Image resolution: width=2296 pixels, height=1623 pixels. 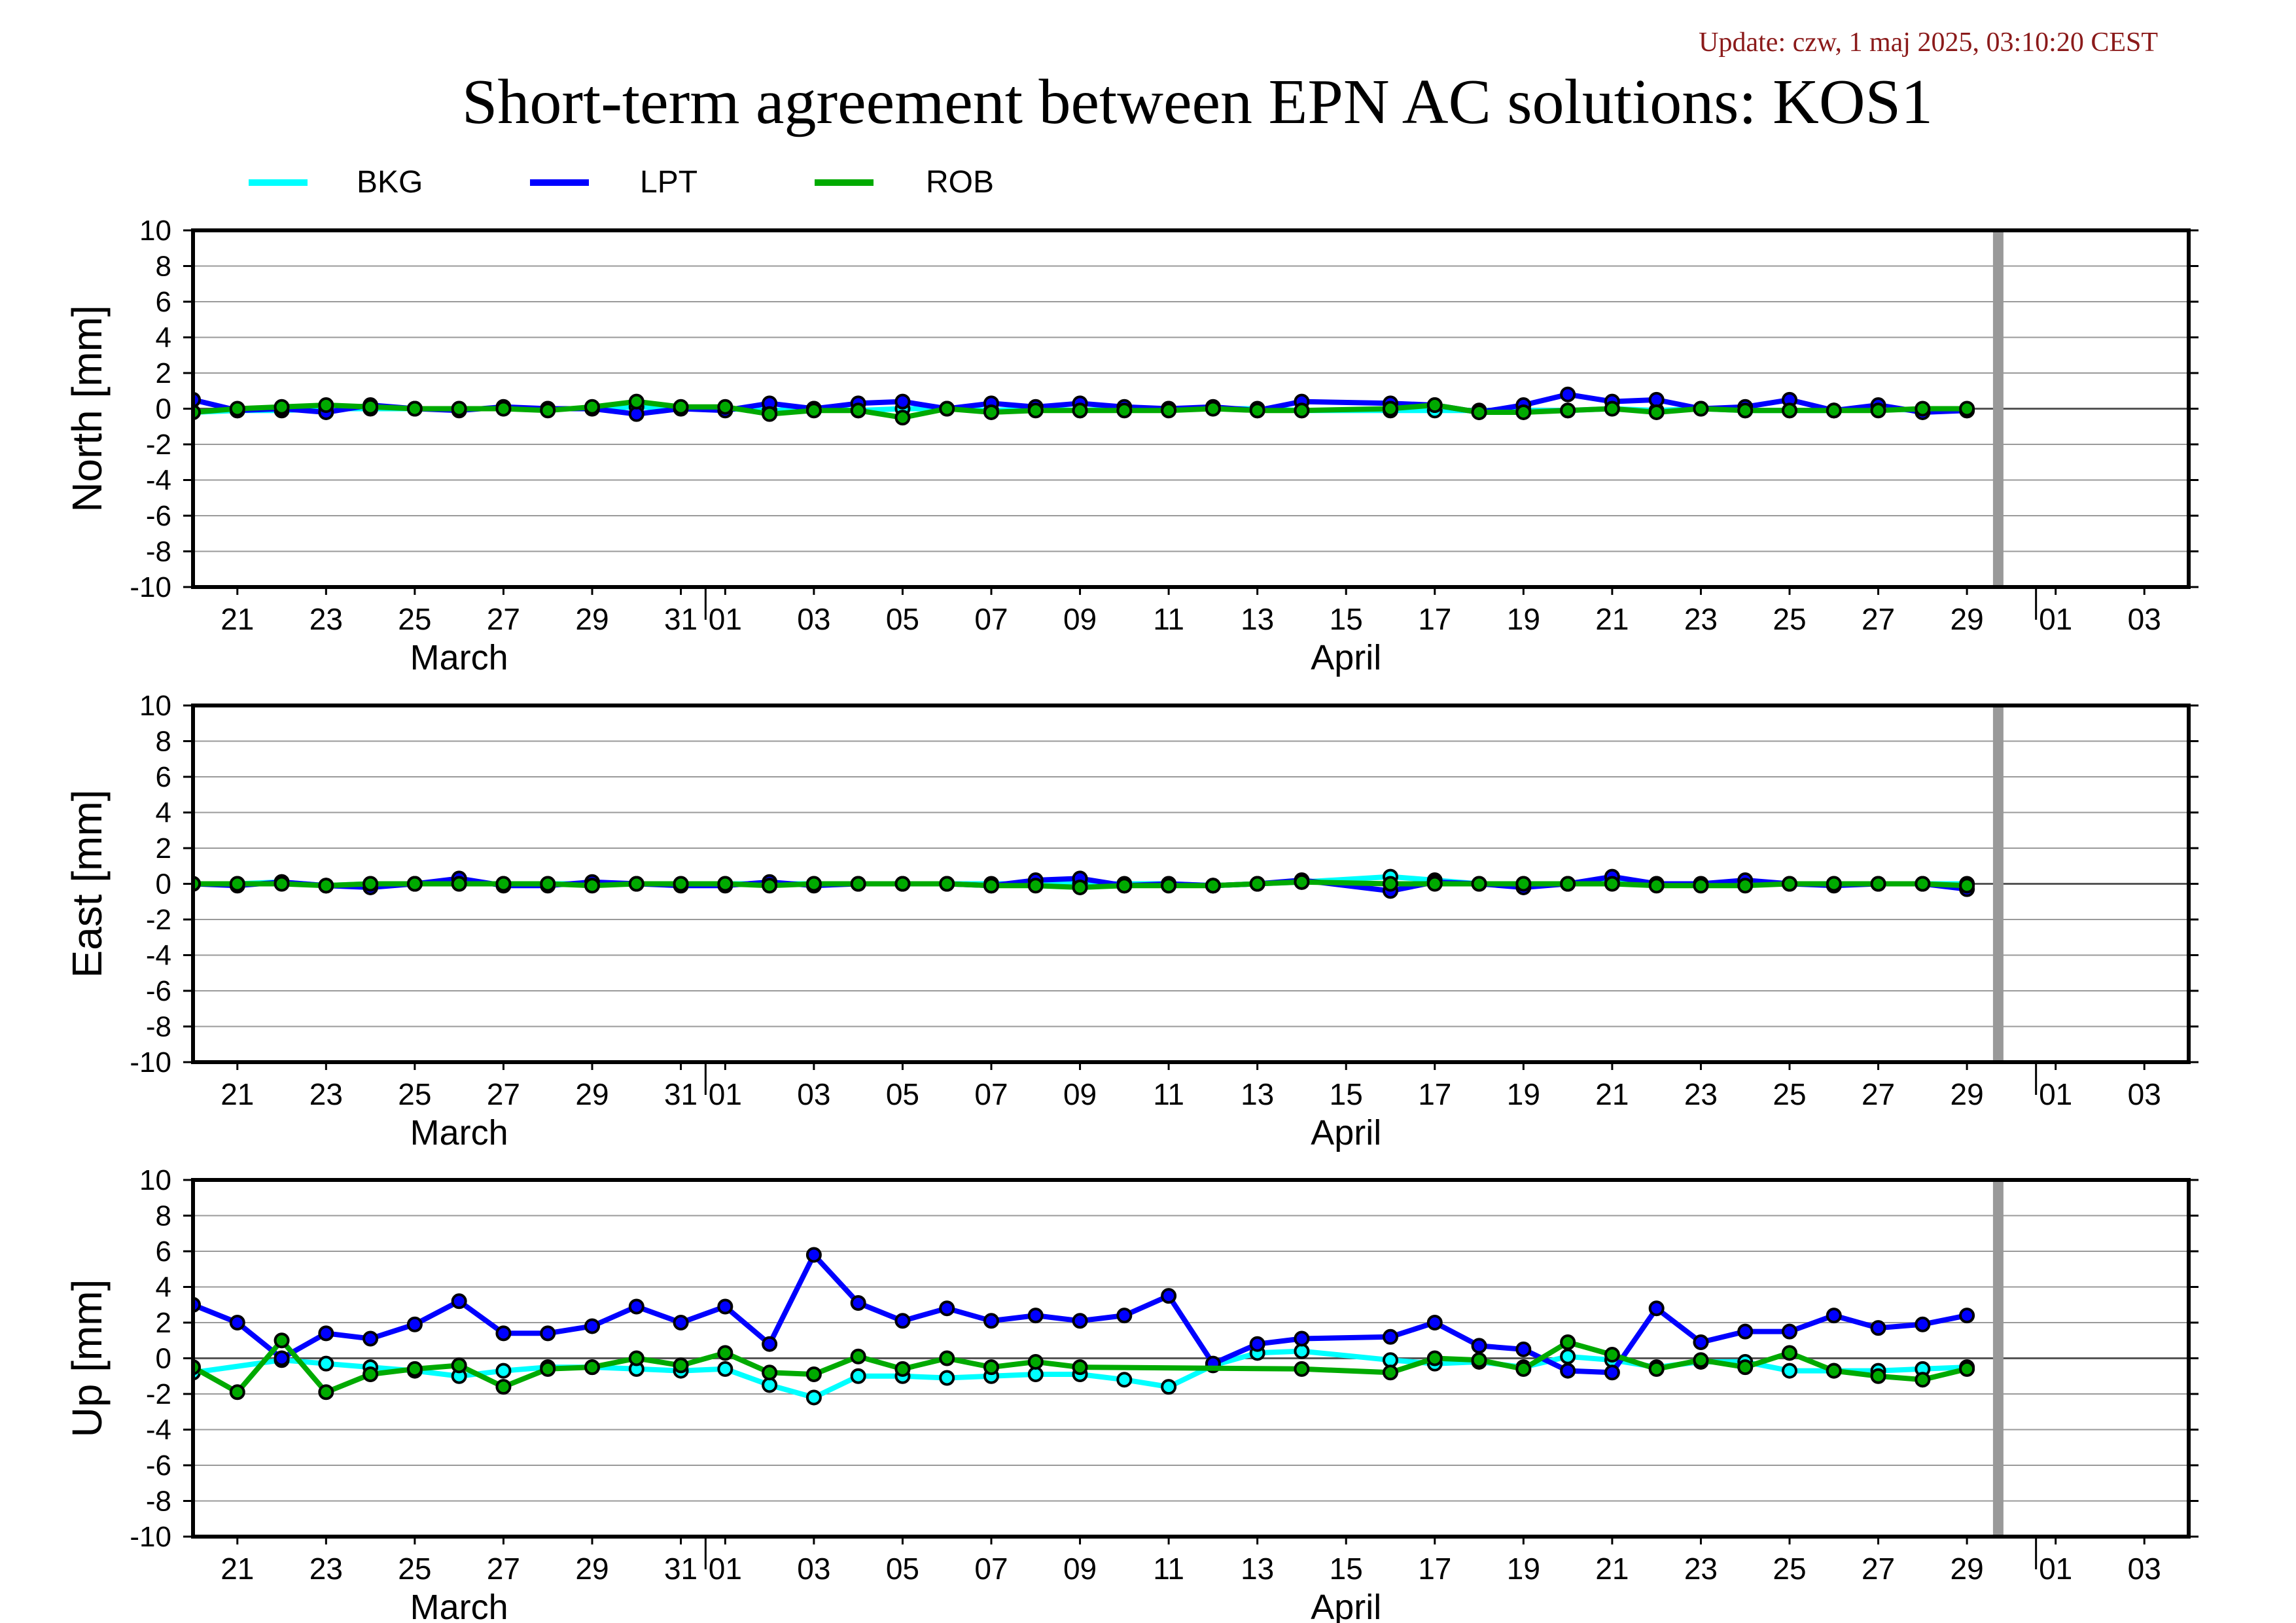 I want to click on y-tick-label: -10, so click(x=150, y=1062).